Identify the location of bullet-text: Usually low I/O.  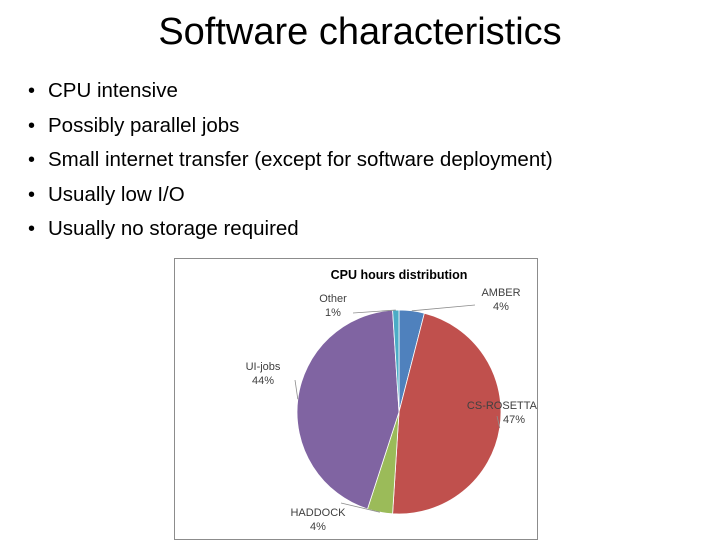
(116, 194).